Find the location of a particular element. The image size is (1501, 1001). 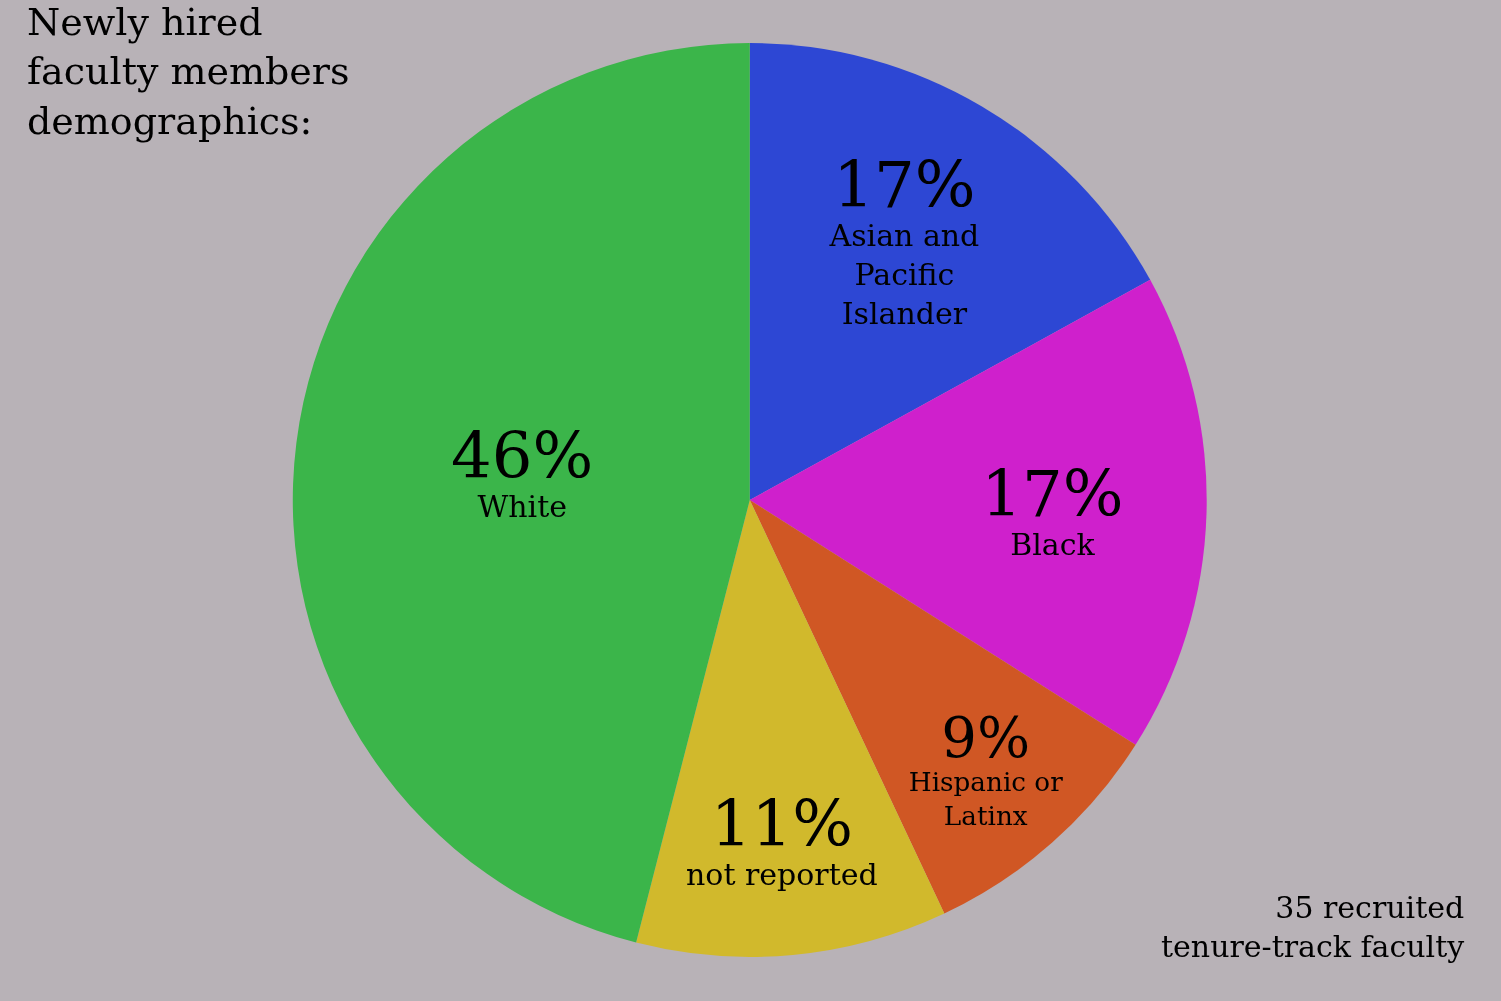

chart-title: Newly hired faculty members demographics: is located at coordinates (188, 71).